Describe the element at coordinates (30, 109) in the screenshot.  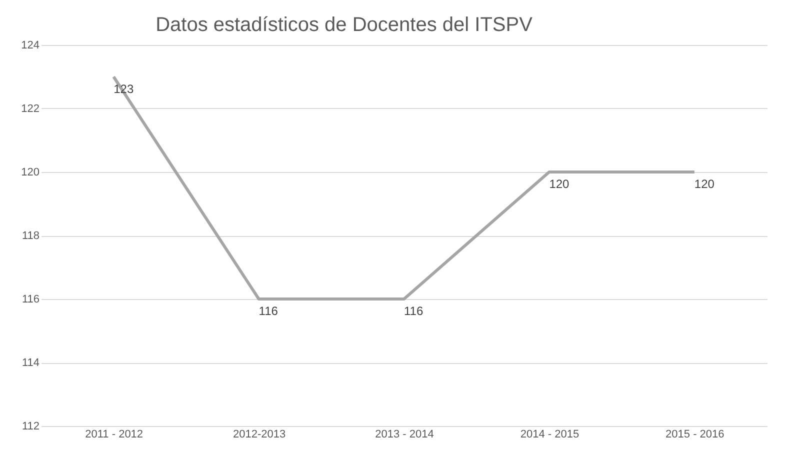
I see `y-tick-label: 122` at that location.